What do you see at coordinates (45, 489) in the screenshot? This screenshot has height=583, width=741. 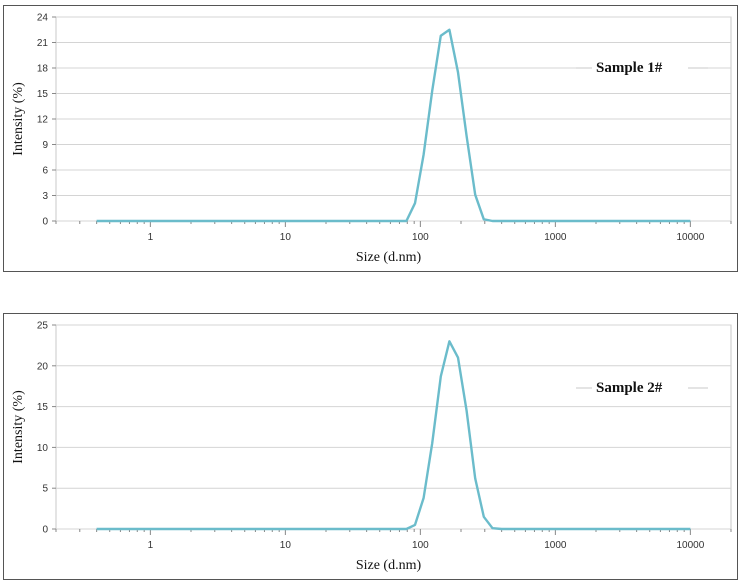 I see `y-tick-label: 5` at bounding box center [45, 489].